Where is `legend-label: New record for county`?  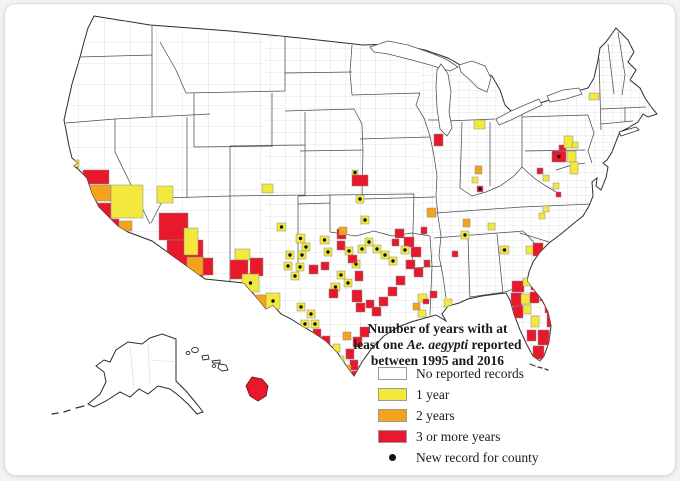 legend-label: New record for county is located at coordinates (477, 457).